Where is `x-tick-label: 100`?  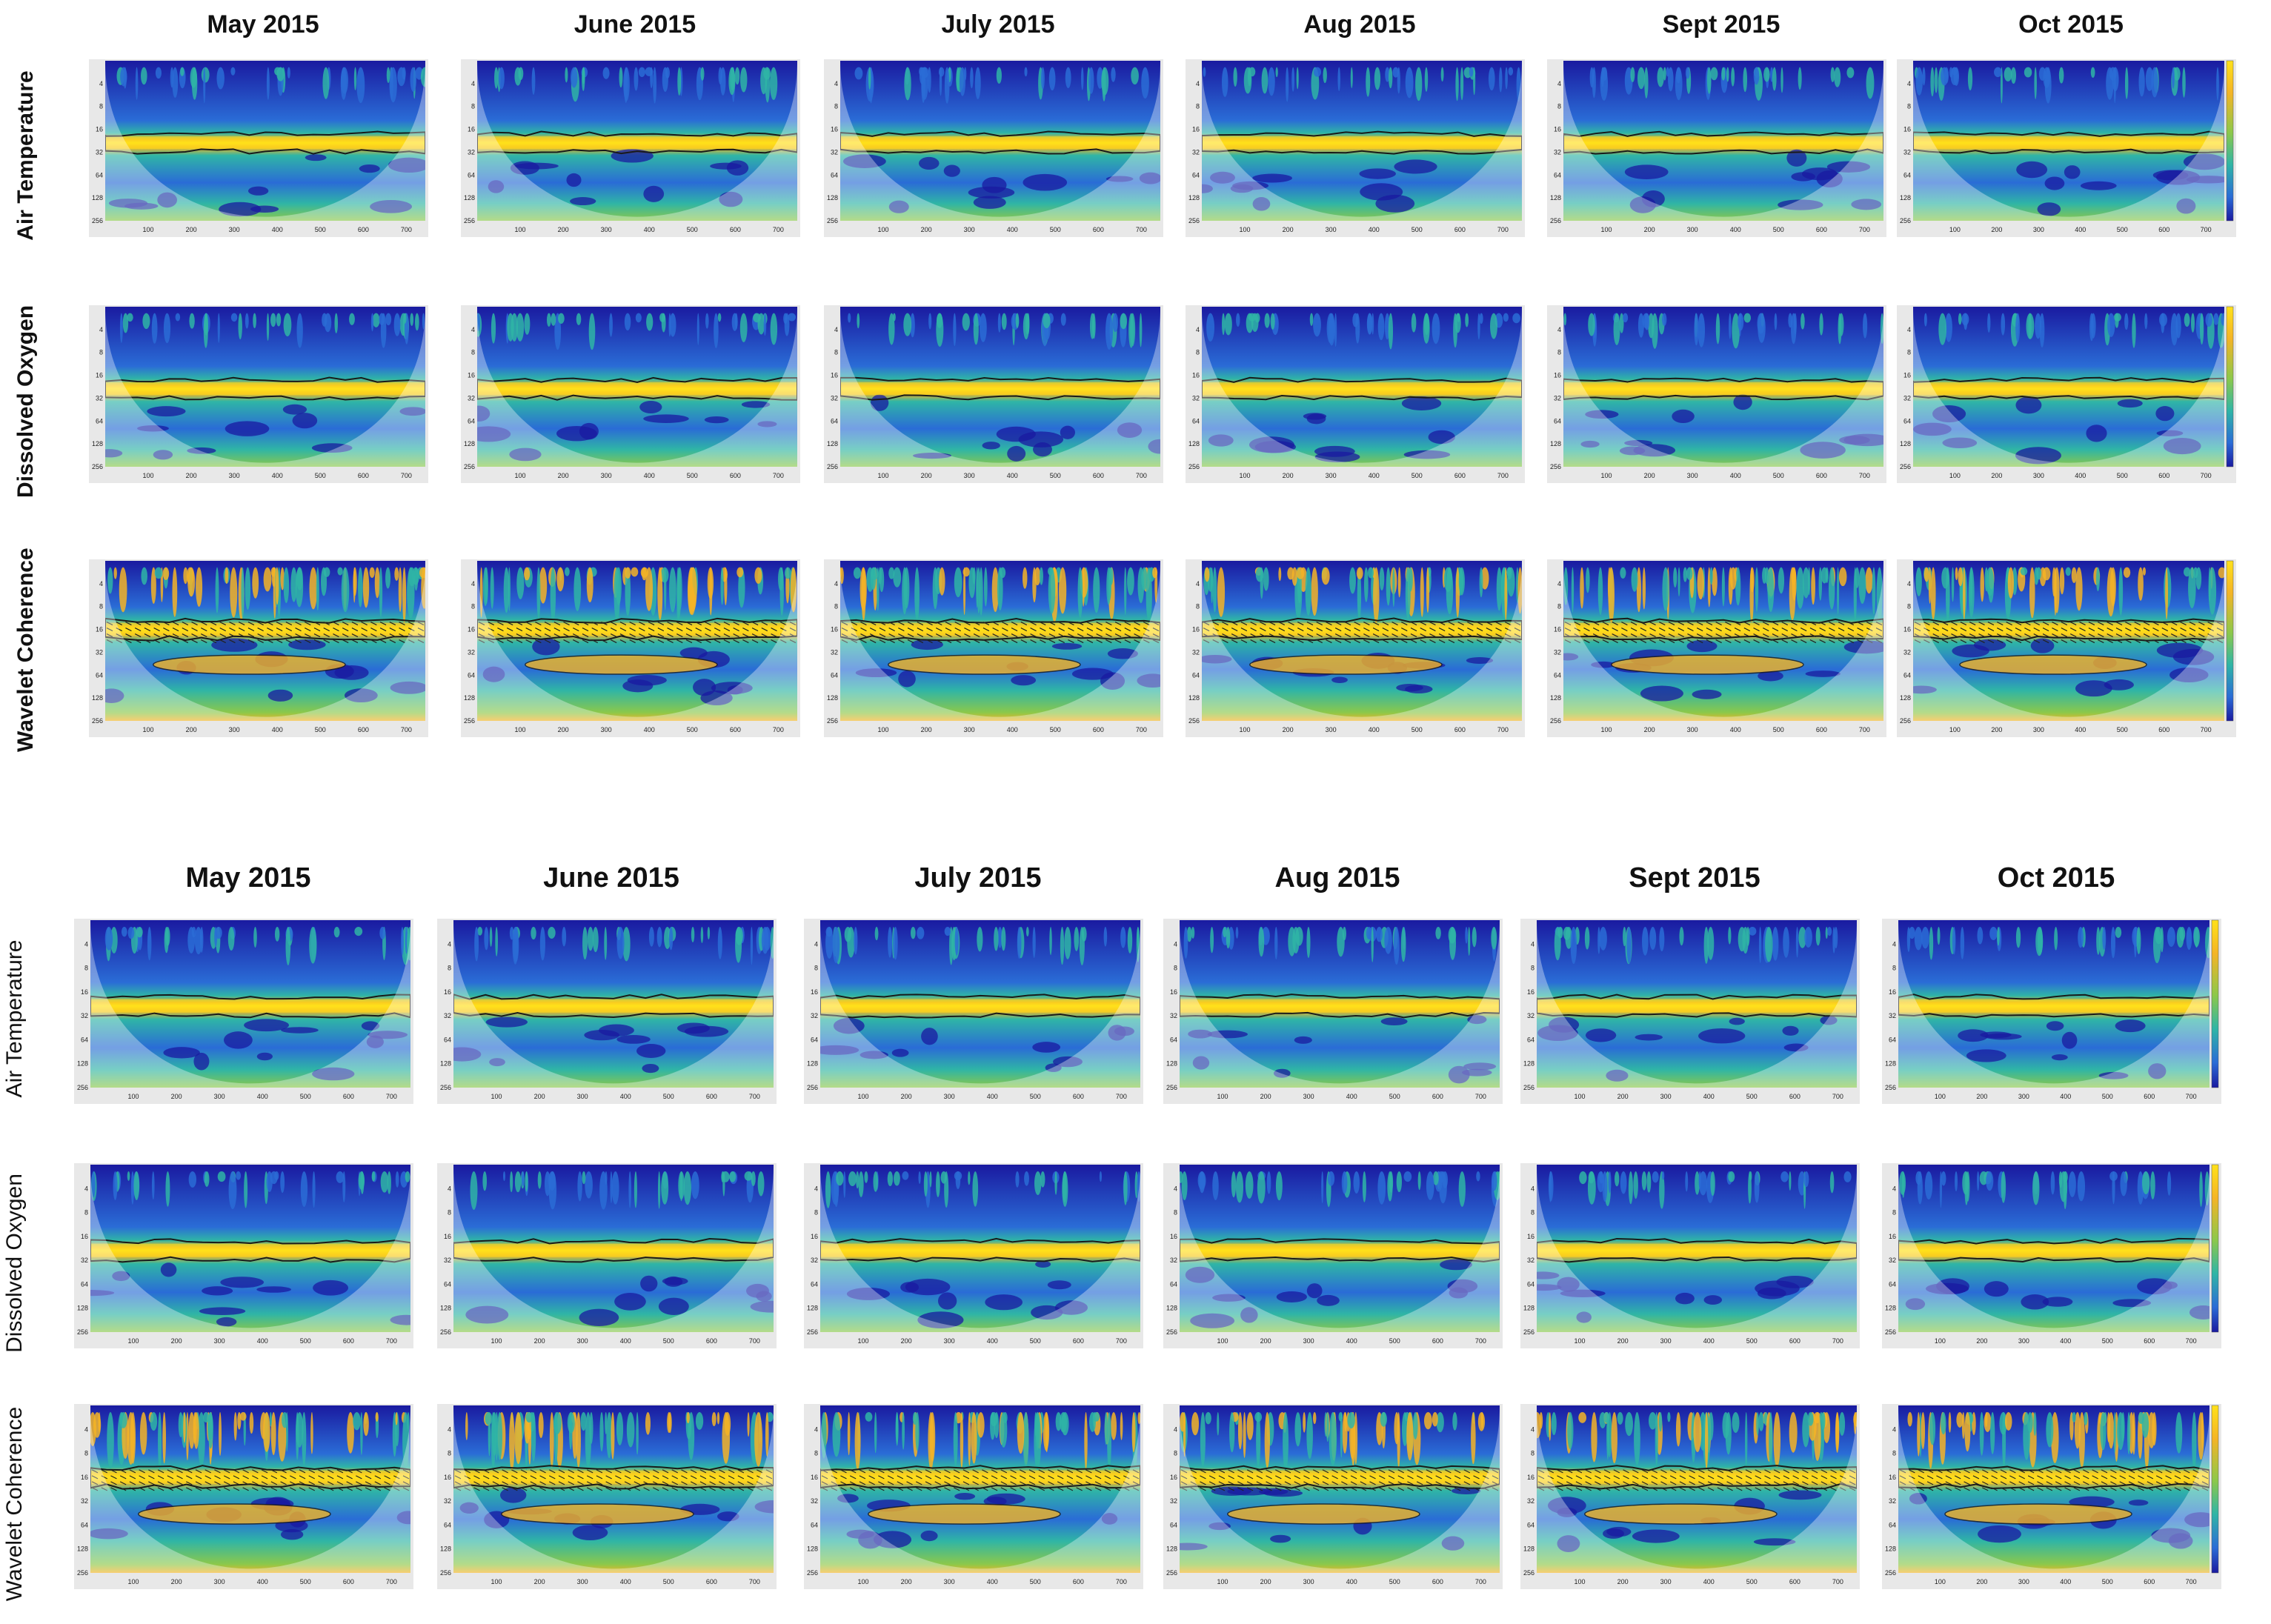 x-tick-label: 100 is located at coordinates (1940, 1581).